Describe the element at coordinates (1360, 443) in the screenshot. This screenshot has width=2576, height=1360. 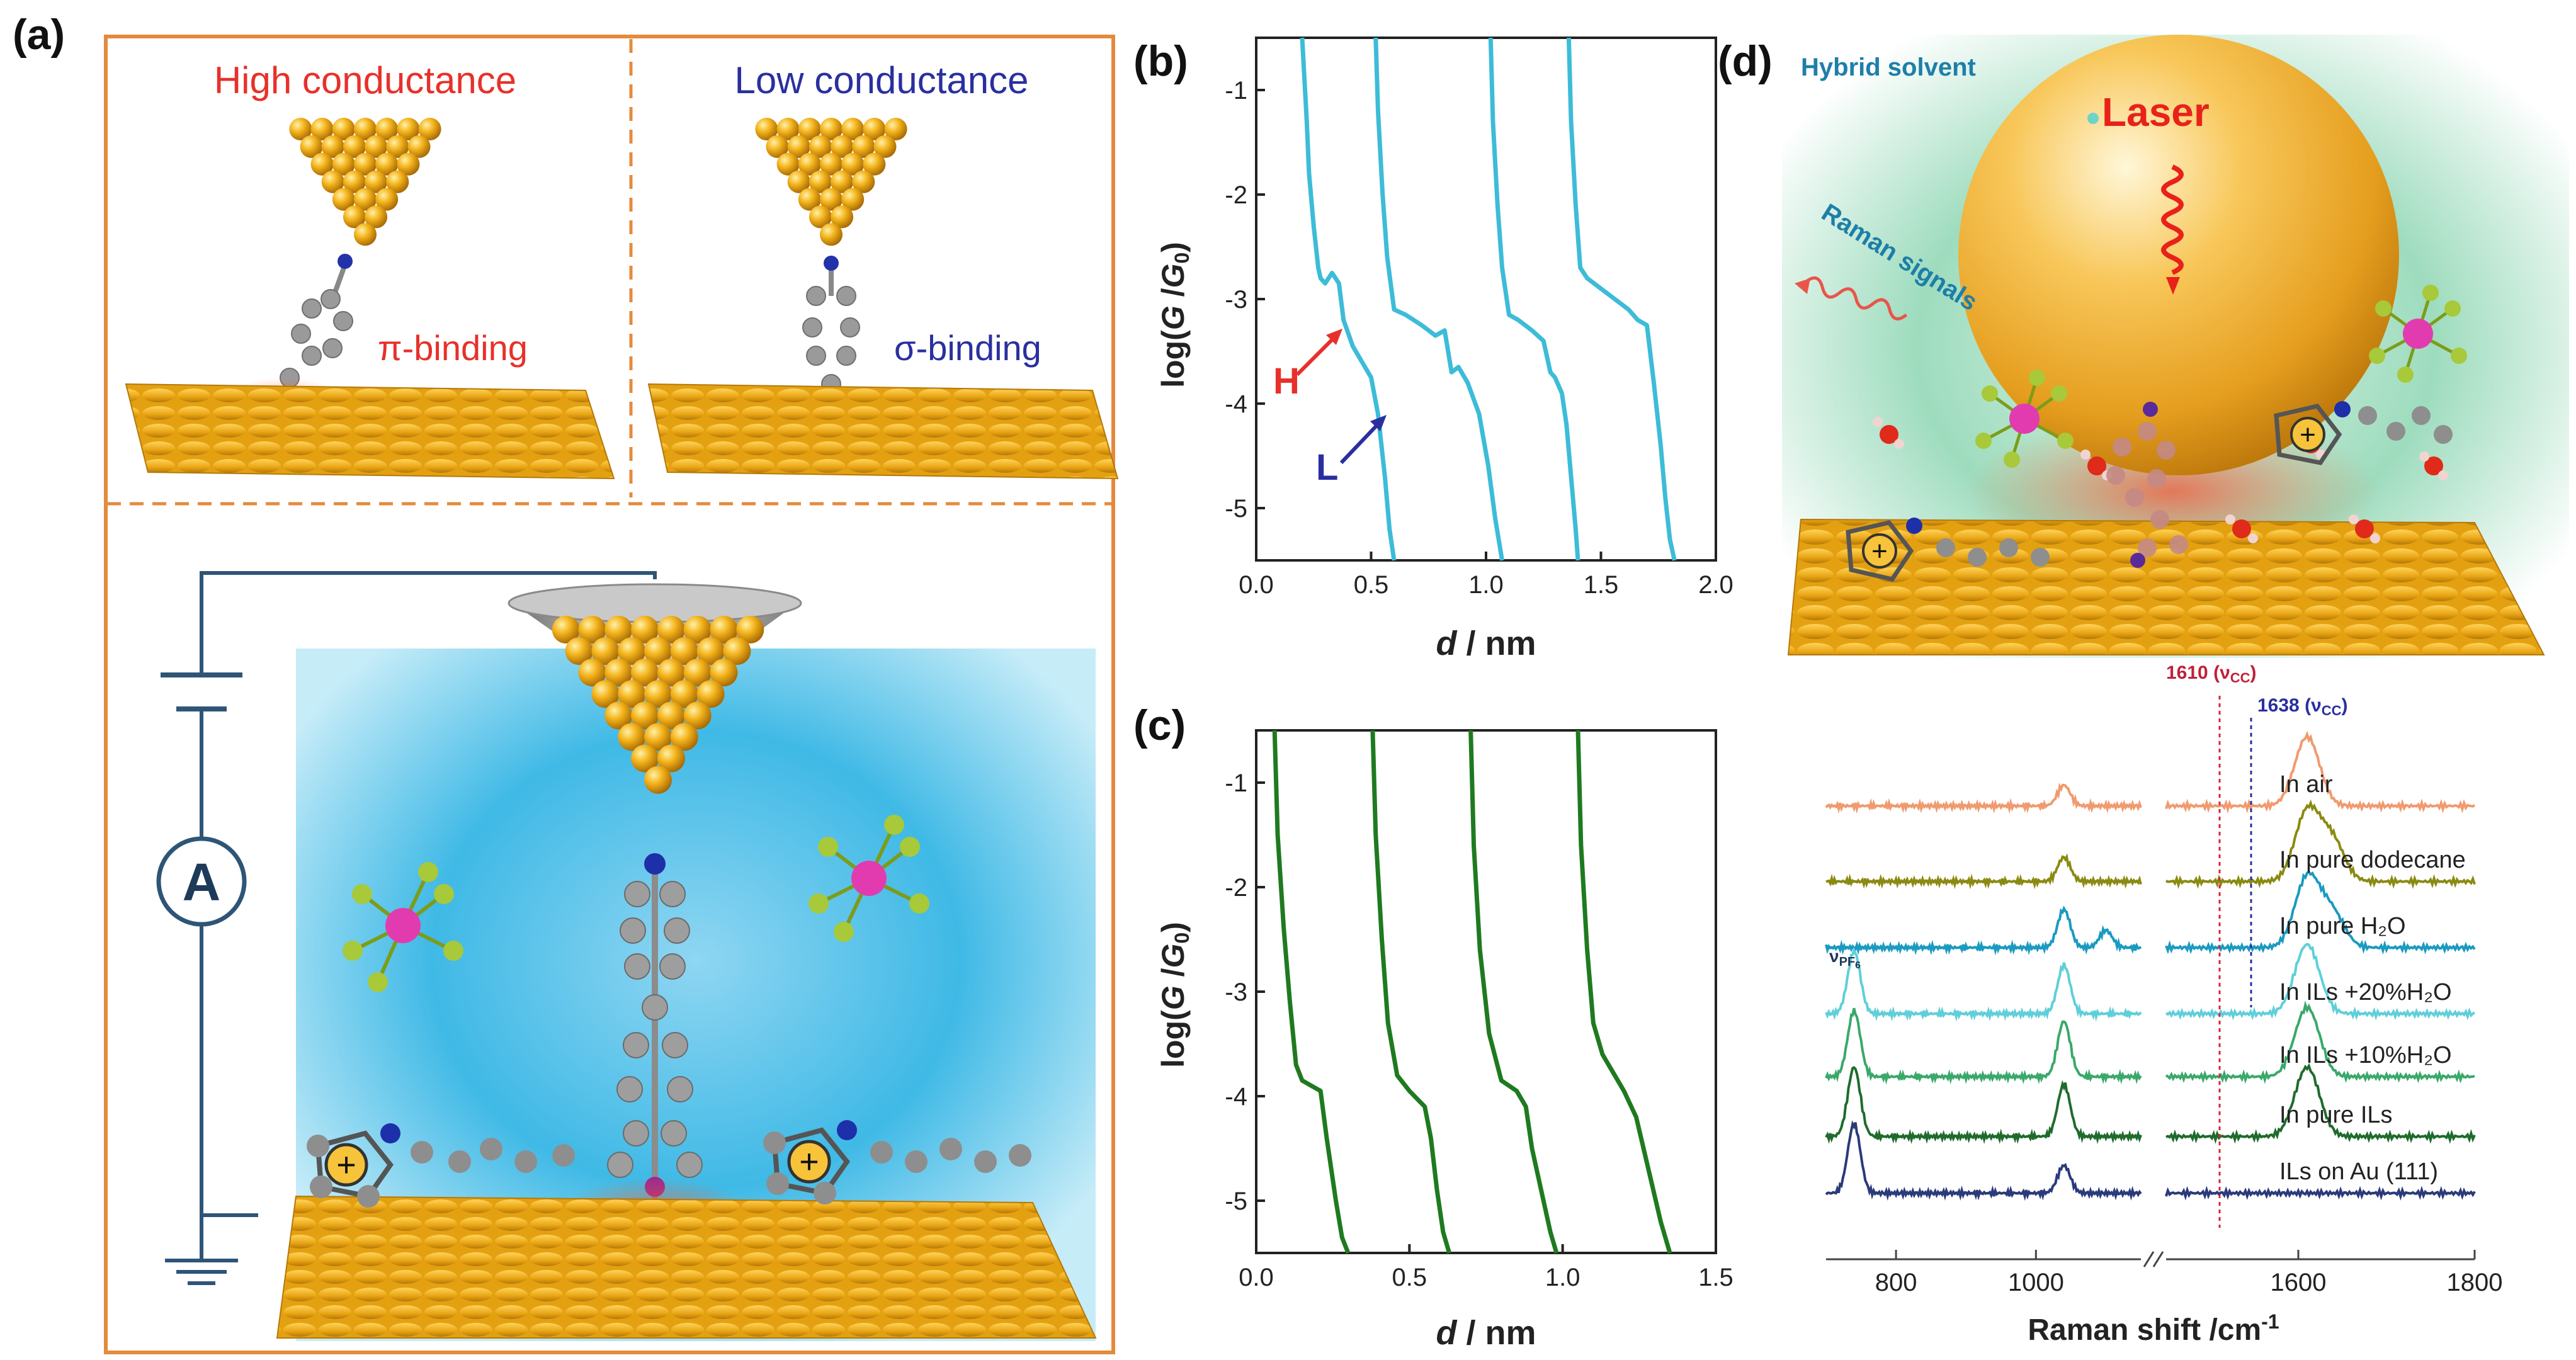
I see `marker-l-arrow` at that location.